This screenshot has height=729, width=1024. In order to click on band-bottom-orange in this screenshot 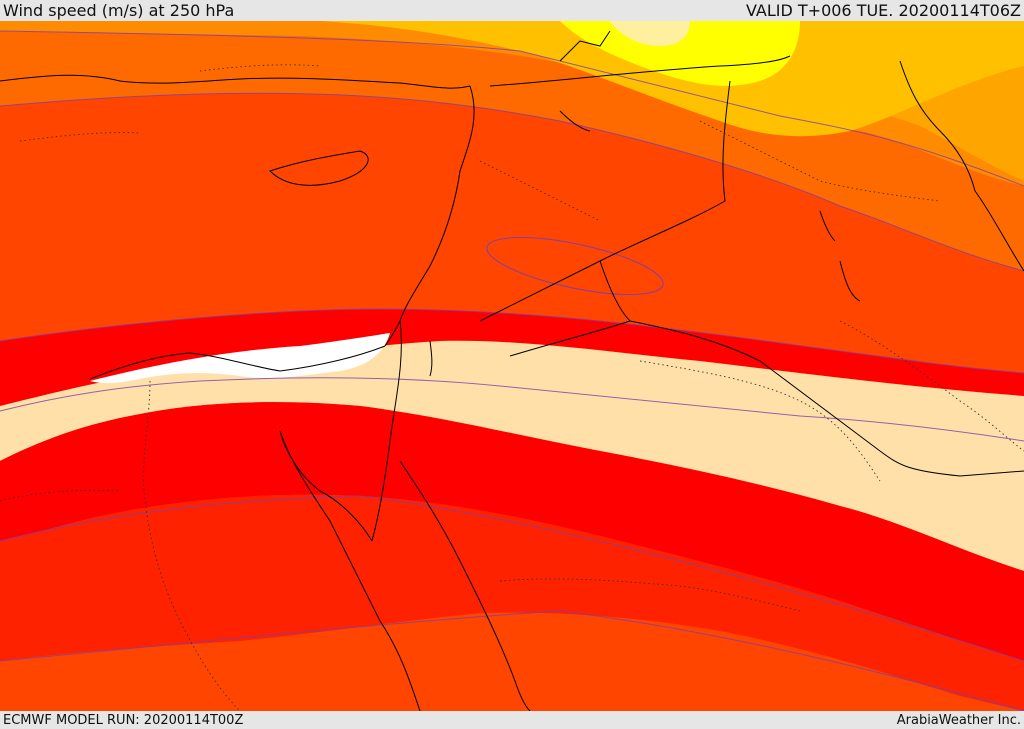, I will do `click(512, 661)`.